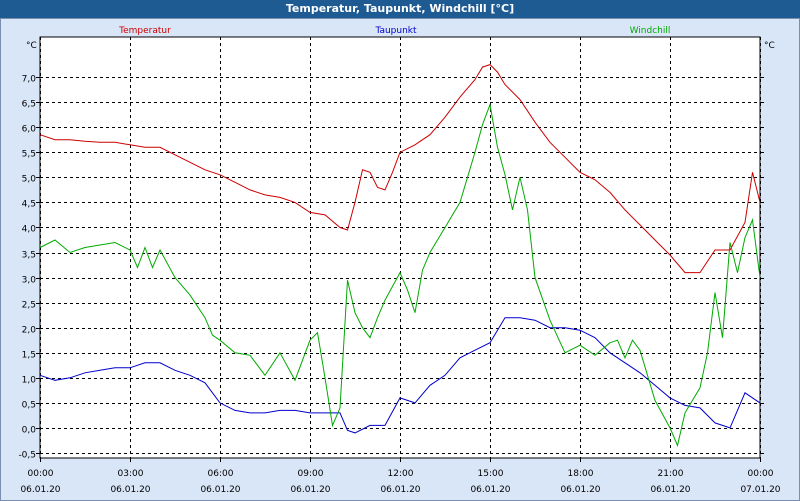 The image size is (800, 501). I want to click on x-tick-time-label: 09:00, so click(311, 474).